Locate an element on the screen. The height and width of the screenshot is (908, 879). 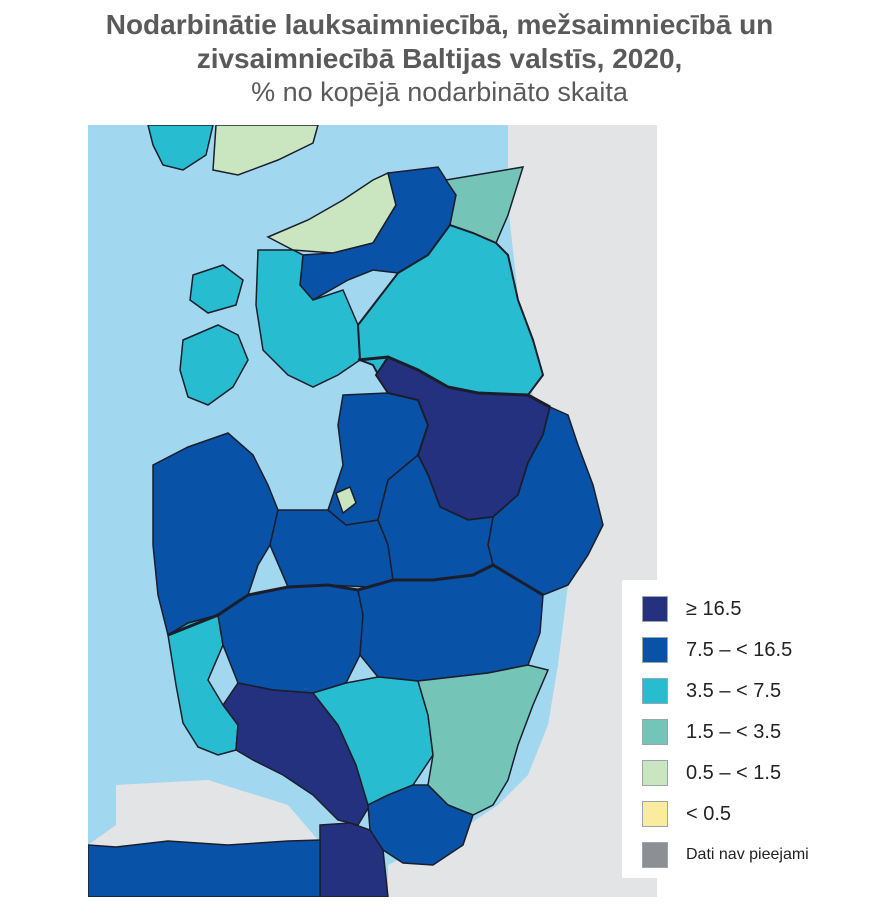
latvia-south is located at coordinates (435, 517).